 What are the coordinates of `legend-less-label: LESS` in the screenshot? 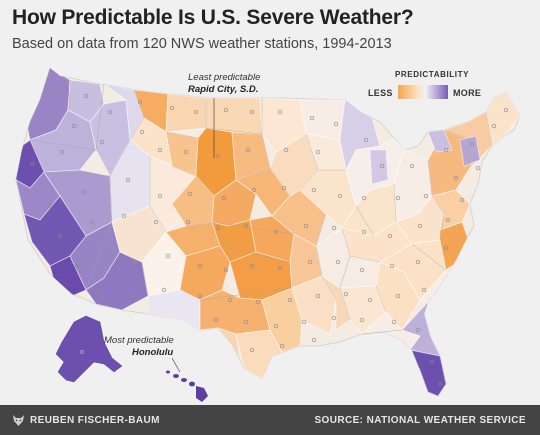 It's located at (380, 93).